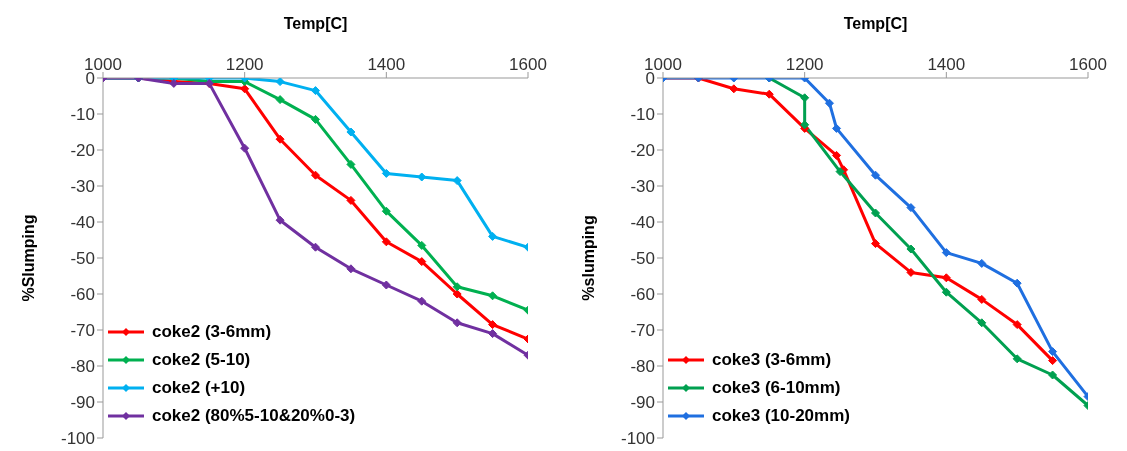 This screenshot has height=451, width=1127. Describe the element at coordinates (212, 332) in the screenshot. I see `legend-label: coke2 (3-6mm)` at that location.